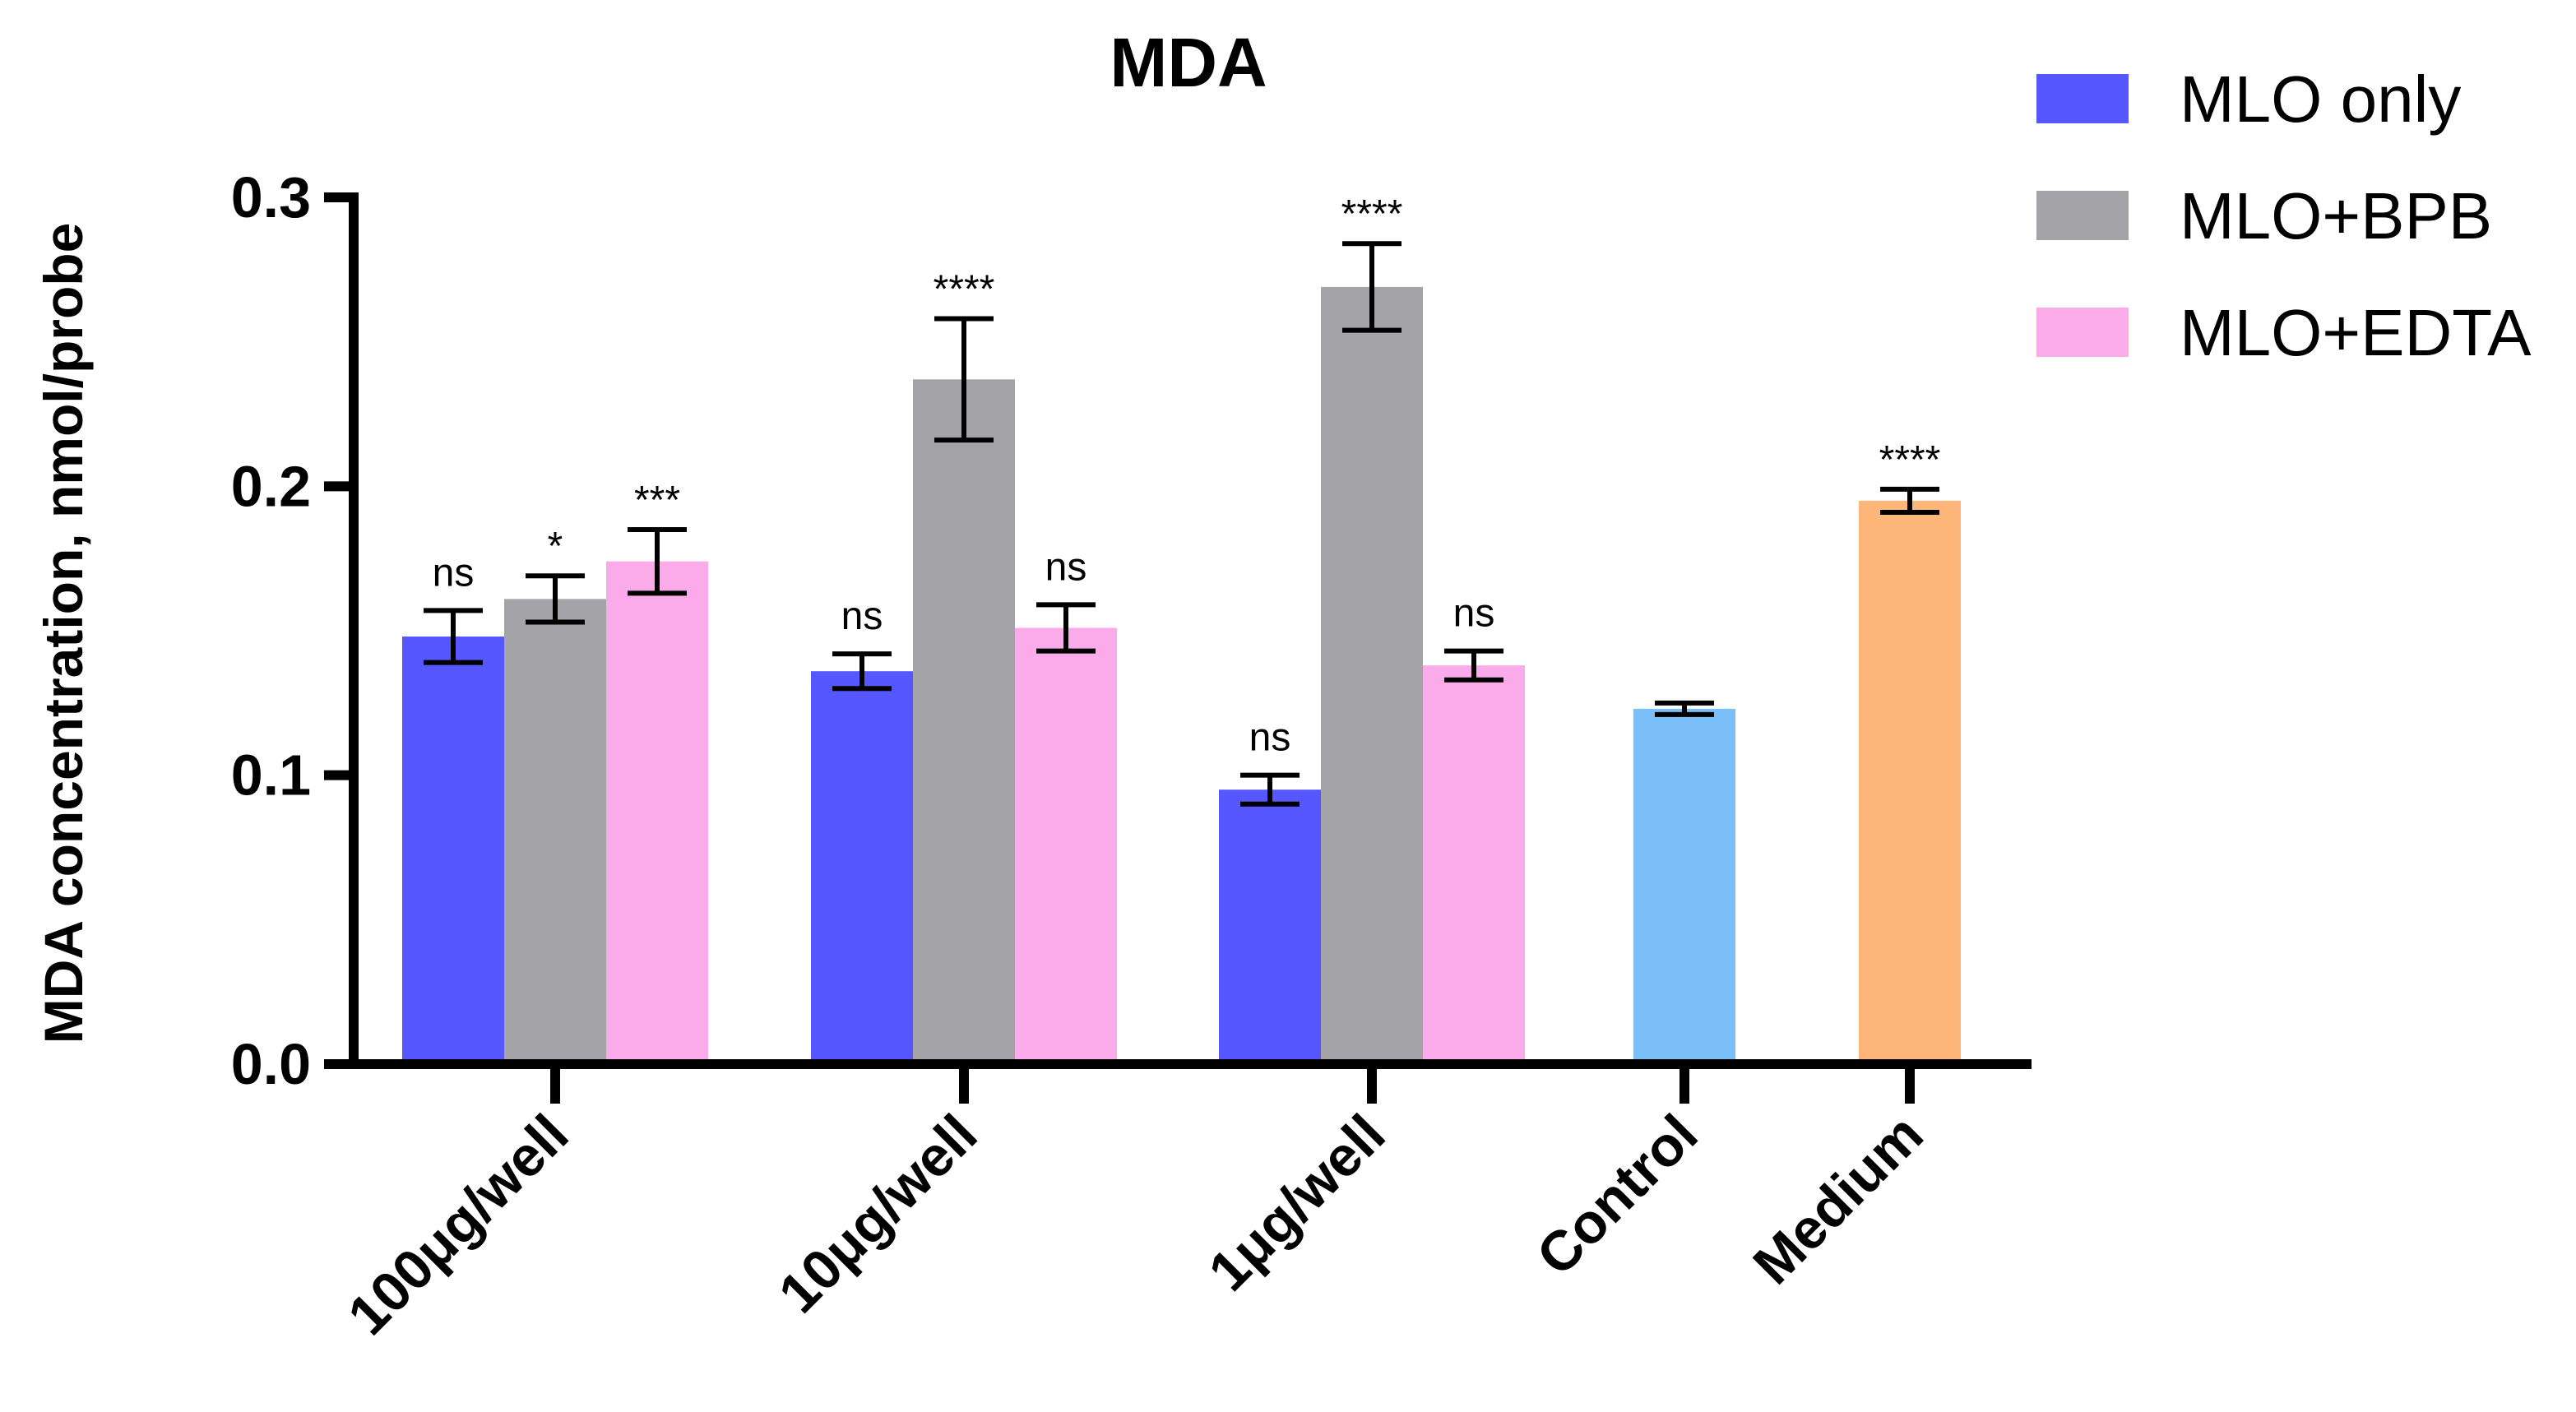  Describe the element at coordinates (1066, 845) in the screenshot. I see `bar-10ug-well-mlo-plus-edta` at that location.